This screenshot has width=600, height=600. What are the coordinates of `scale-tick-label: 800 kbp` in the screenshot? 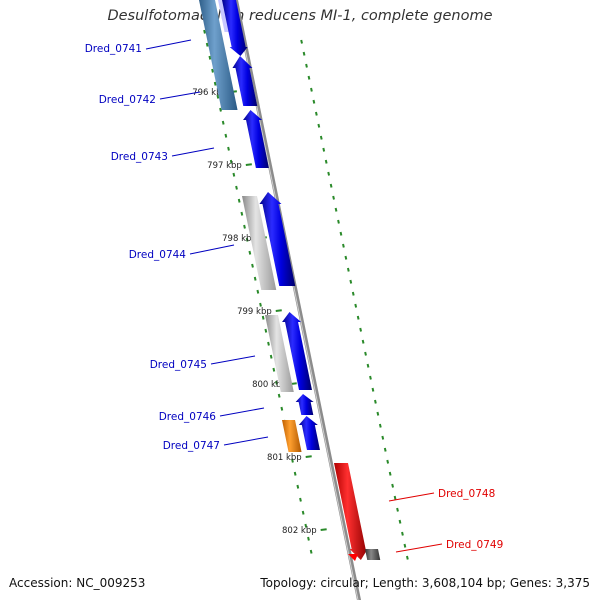 It's located at (269, 385).